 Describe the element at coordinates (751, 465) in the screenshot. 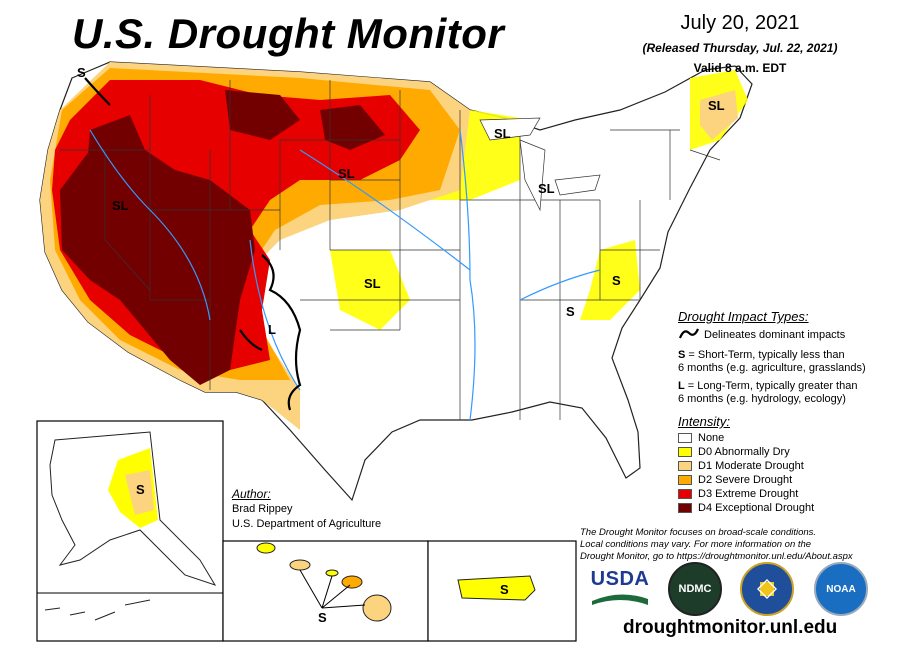

I see `intensity-label: D1 Moderate Drought` at that location.